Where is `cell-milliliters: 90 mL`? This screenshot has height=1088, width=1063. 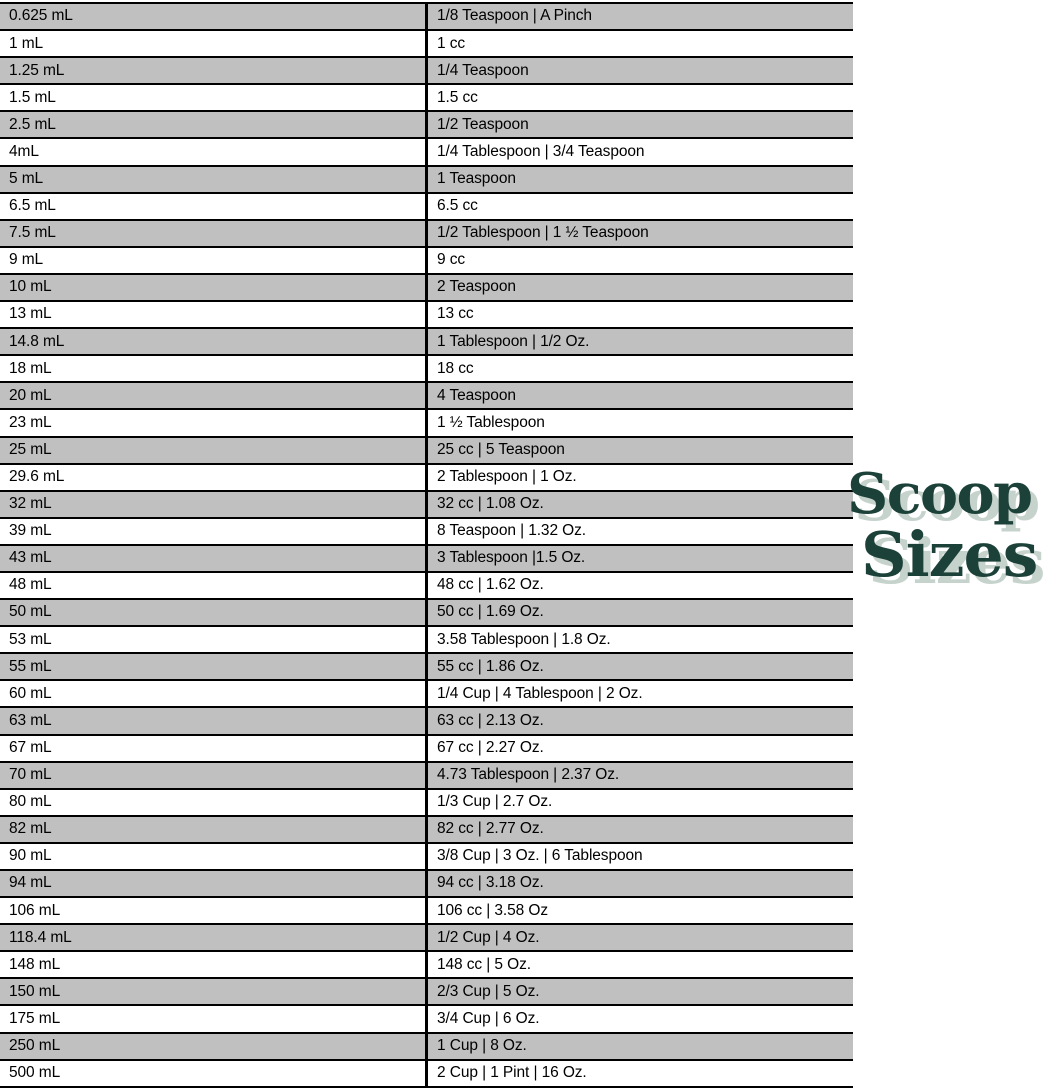 cell-milliliters: 90 mL is located at coordinates (213, 856).